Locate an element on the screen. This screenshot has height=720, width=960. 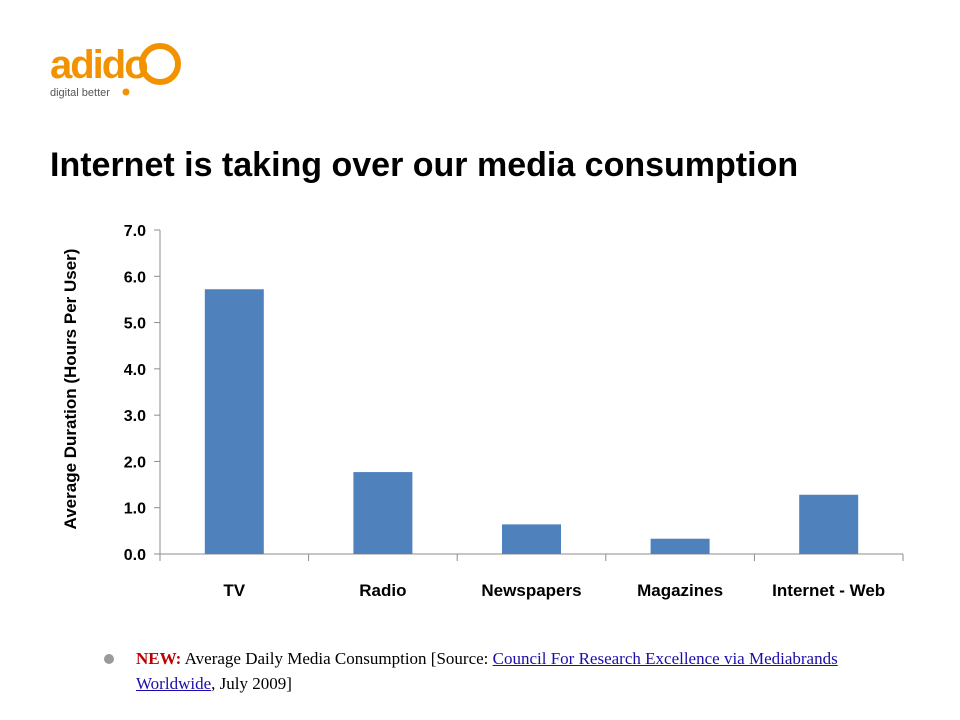
x-tick-label: Internet - Web is located at coordinates (828, 590).